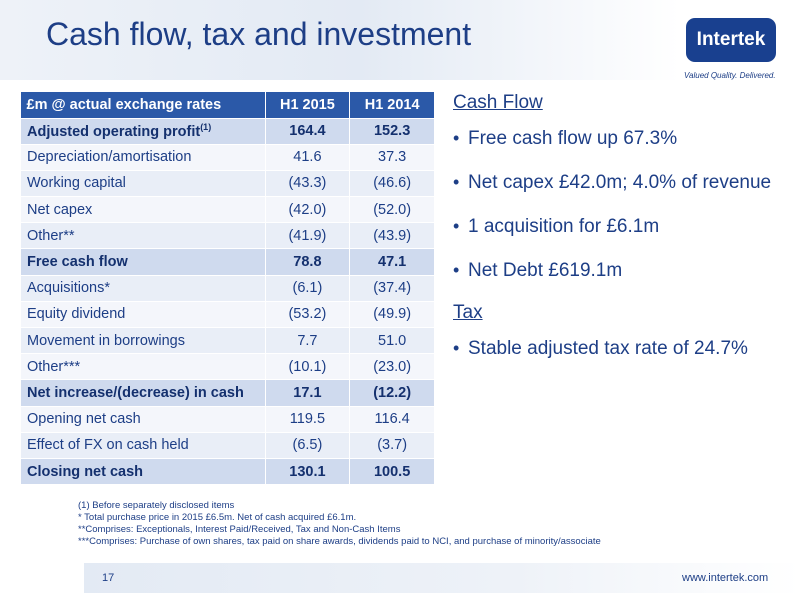  I want to click on table-row: Movement in borrowings 7.7 51.0, so click(227, 340).